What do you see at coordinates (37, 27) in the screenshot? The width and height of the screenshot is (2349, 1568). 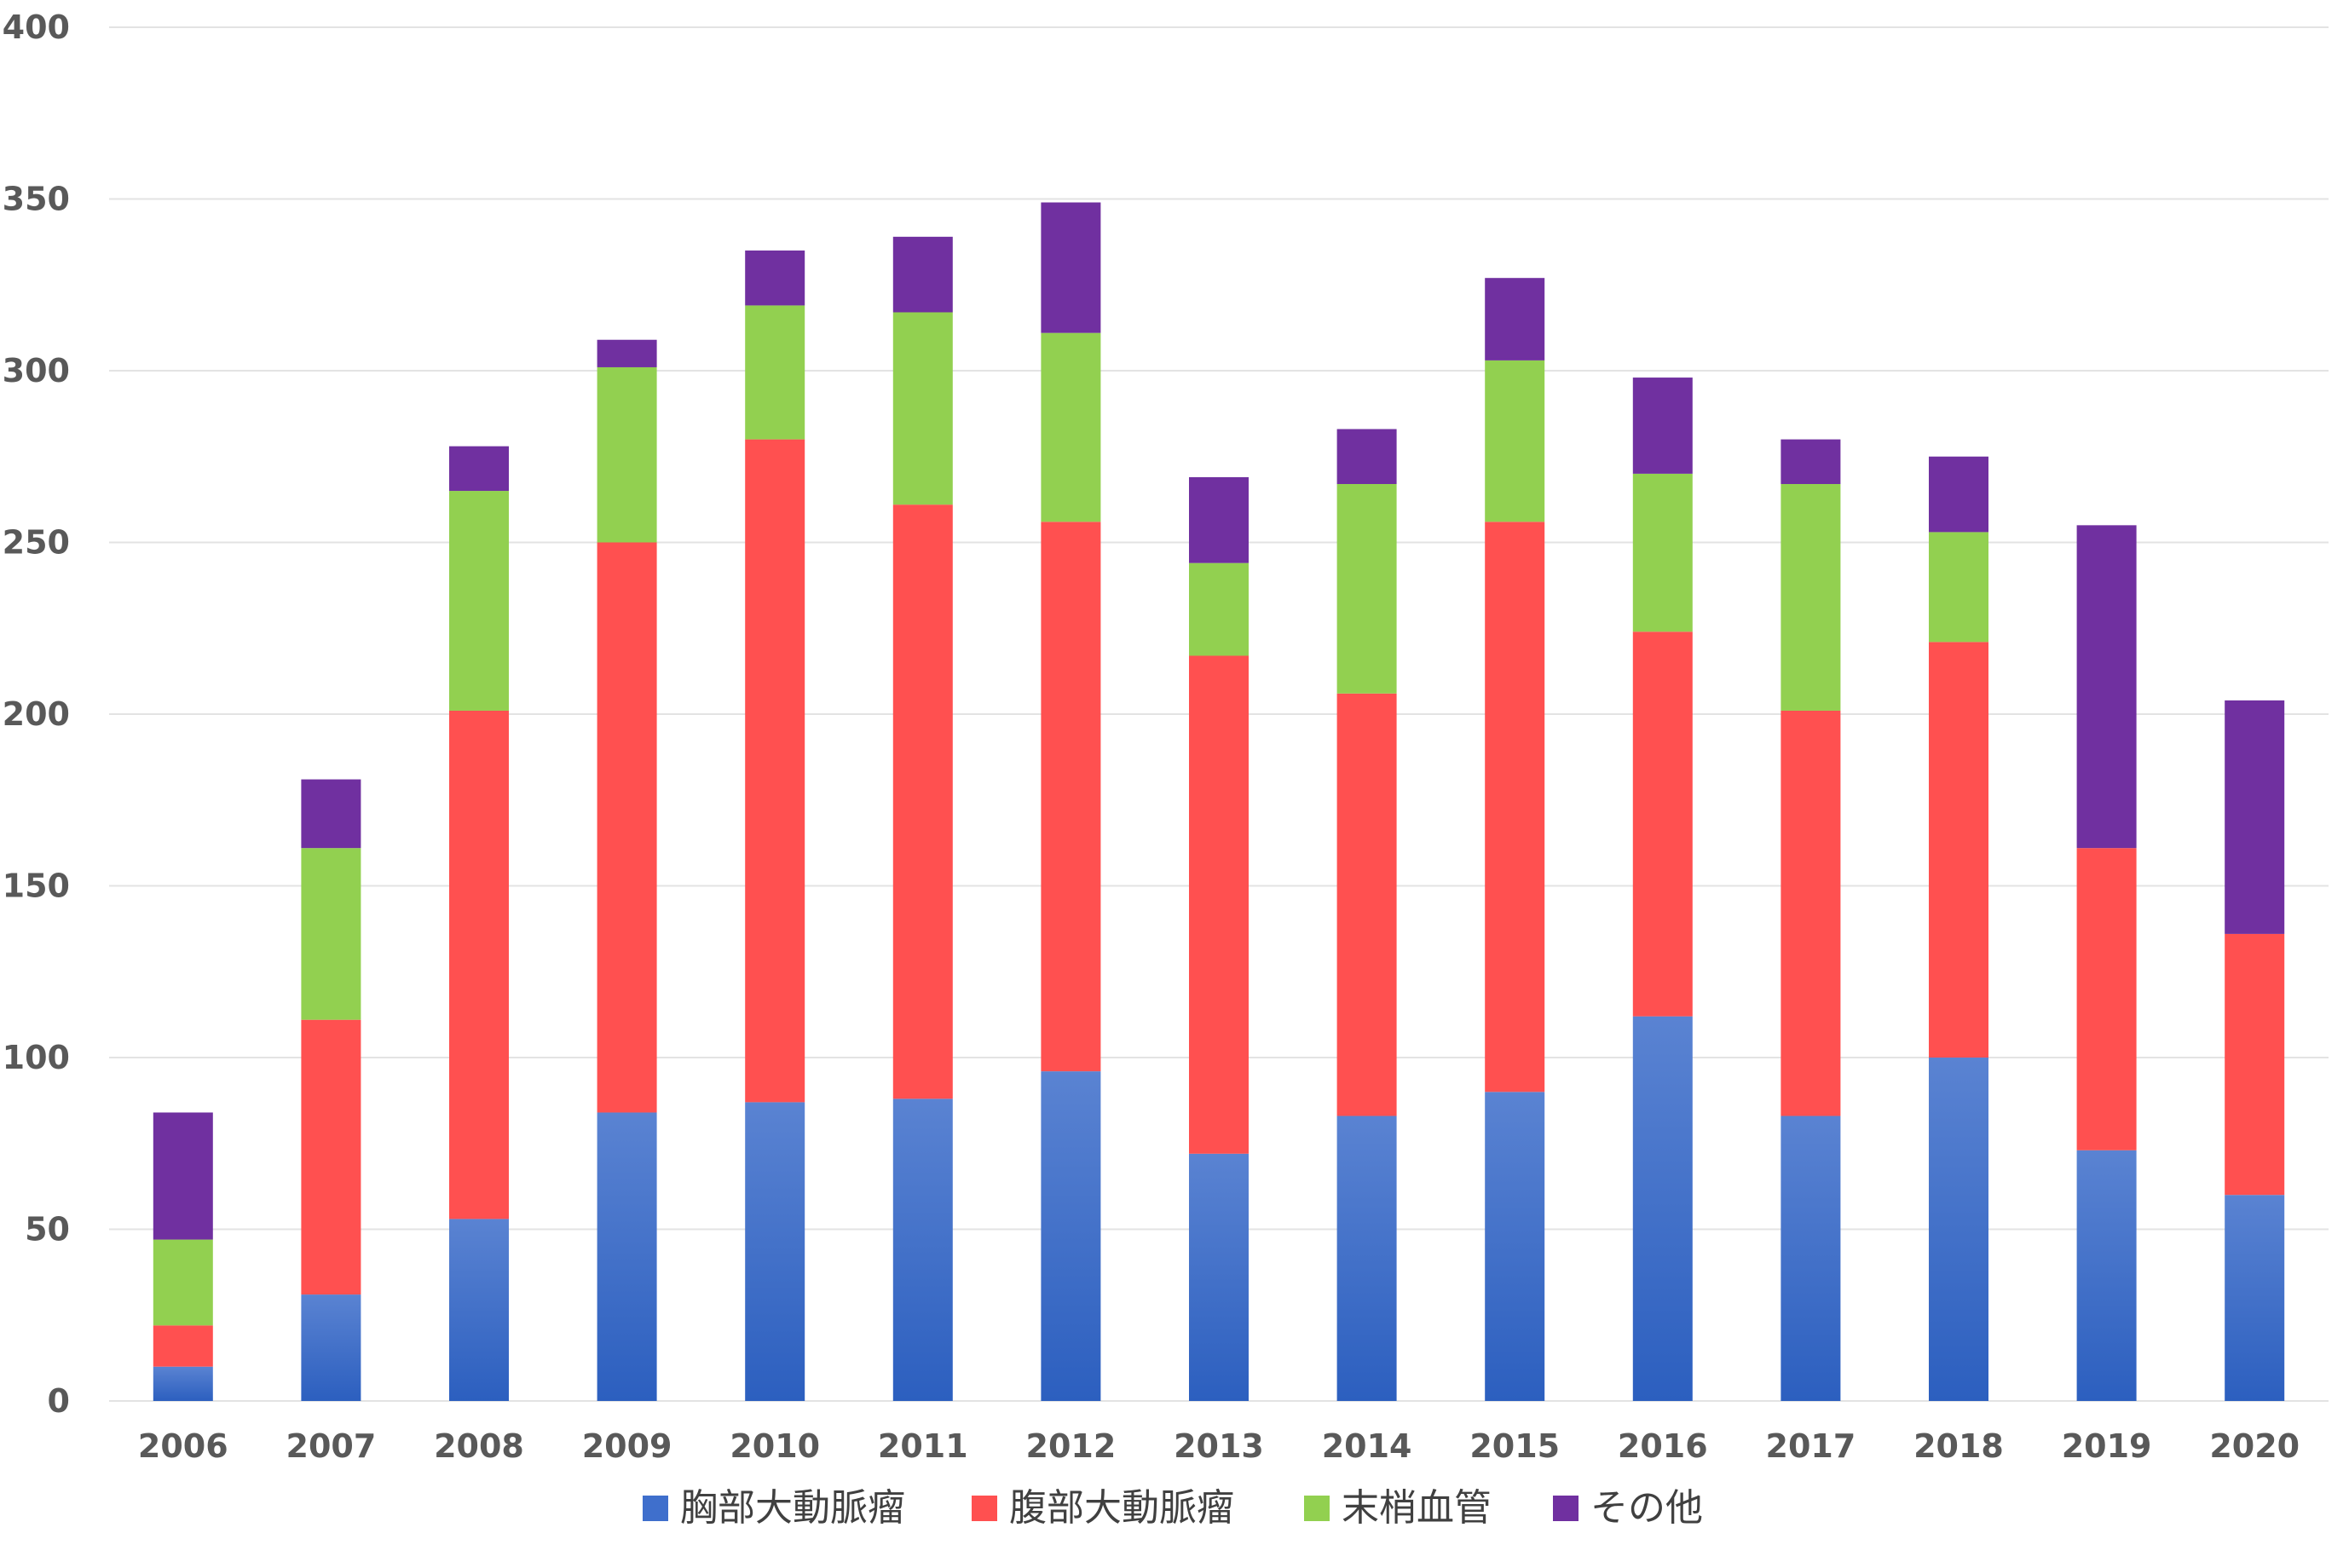 I see `y-tick-label: 400` at bounding box center [37, 27].